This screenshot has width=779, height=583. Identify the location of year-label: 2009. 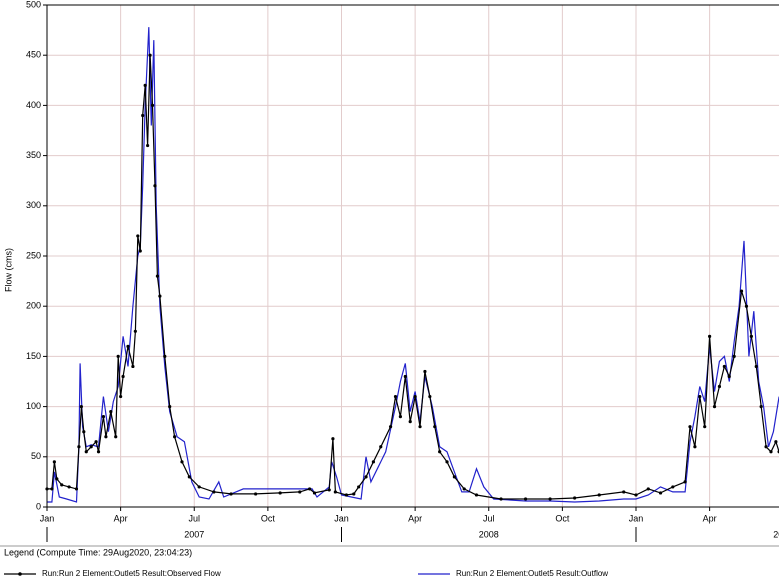
(776, 534).